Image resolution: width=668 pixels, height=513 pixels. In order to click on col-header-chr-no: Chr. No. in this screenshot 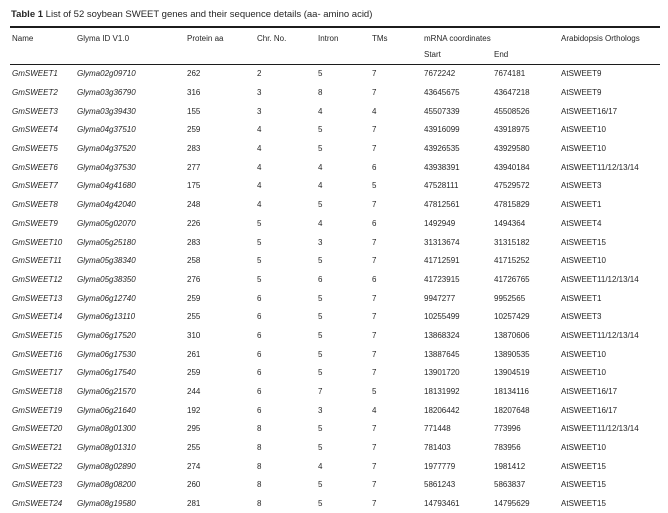, I will do `click(287, 46)`.